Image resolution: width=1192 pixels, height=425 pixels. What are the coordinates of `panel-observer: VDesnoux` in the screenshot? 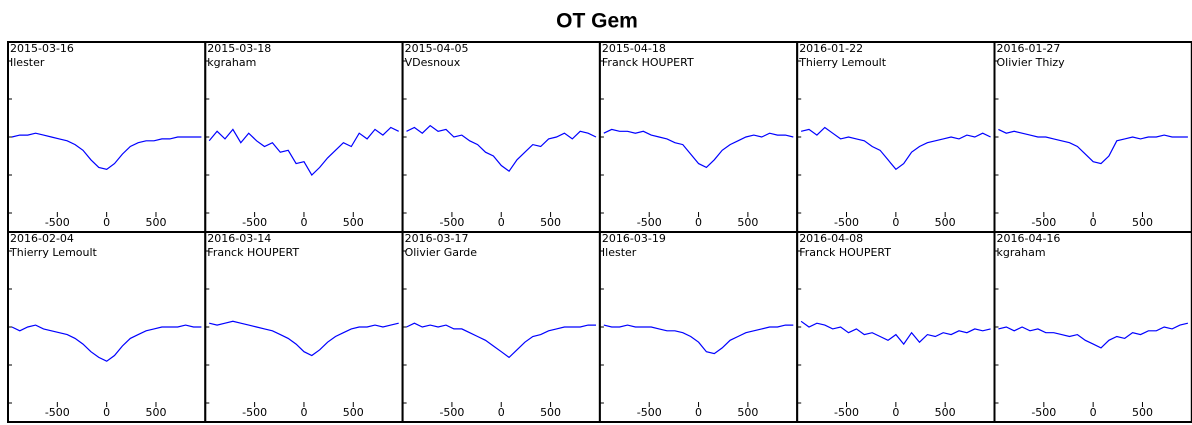 It's located at (433, 62).